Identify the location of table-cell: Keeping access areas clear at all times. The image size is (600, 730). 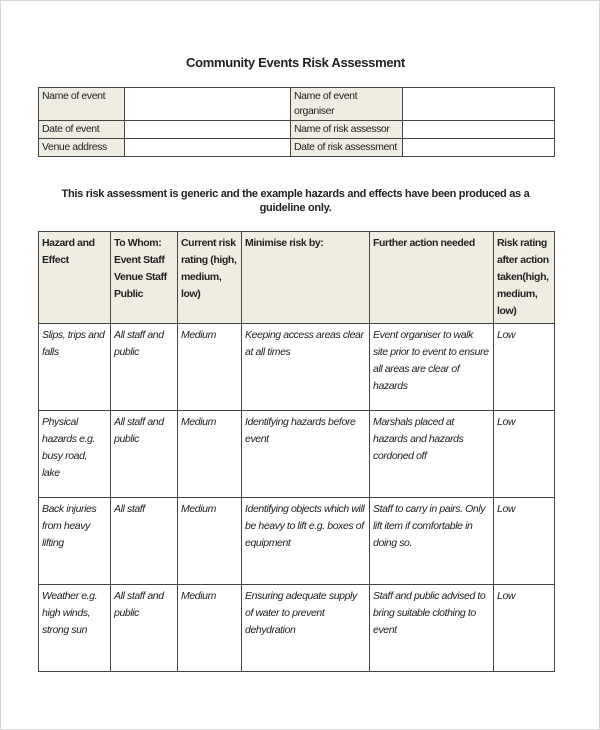
(305, 367).